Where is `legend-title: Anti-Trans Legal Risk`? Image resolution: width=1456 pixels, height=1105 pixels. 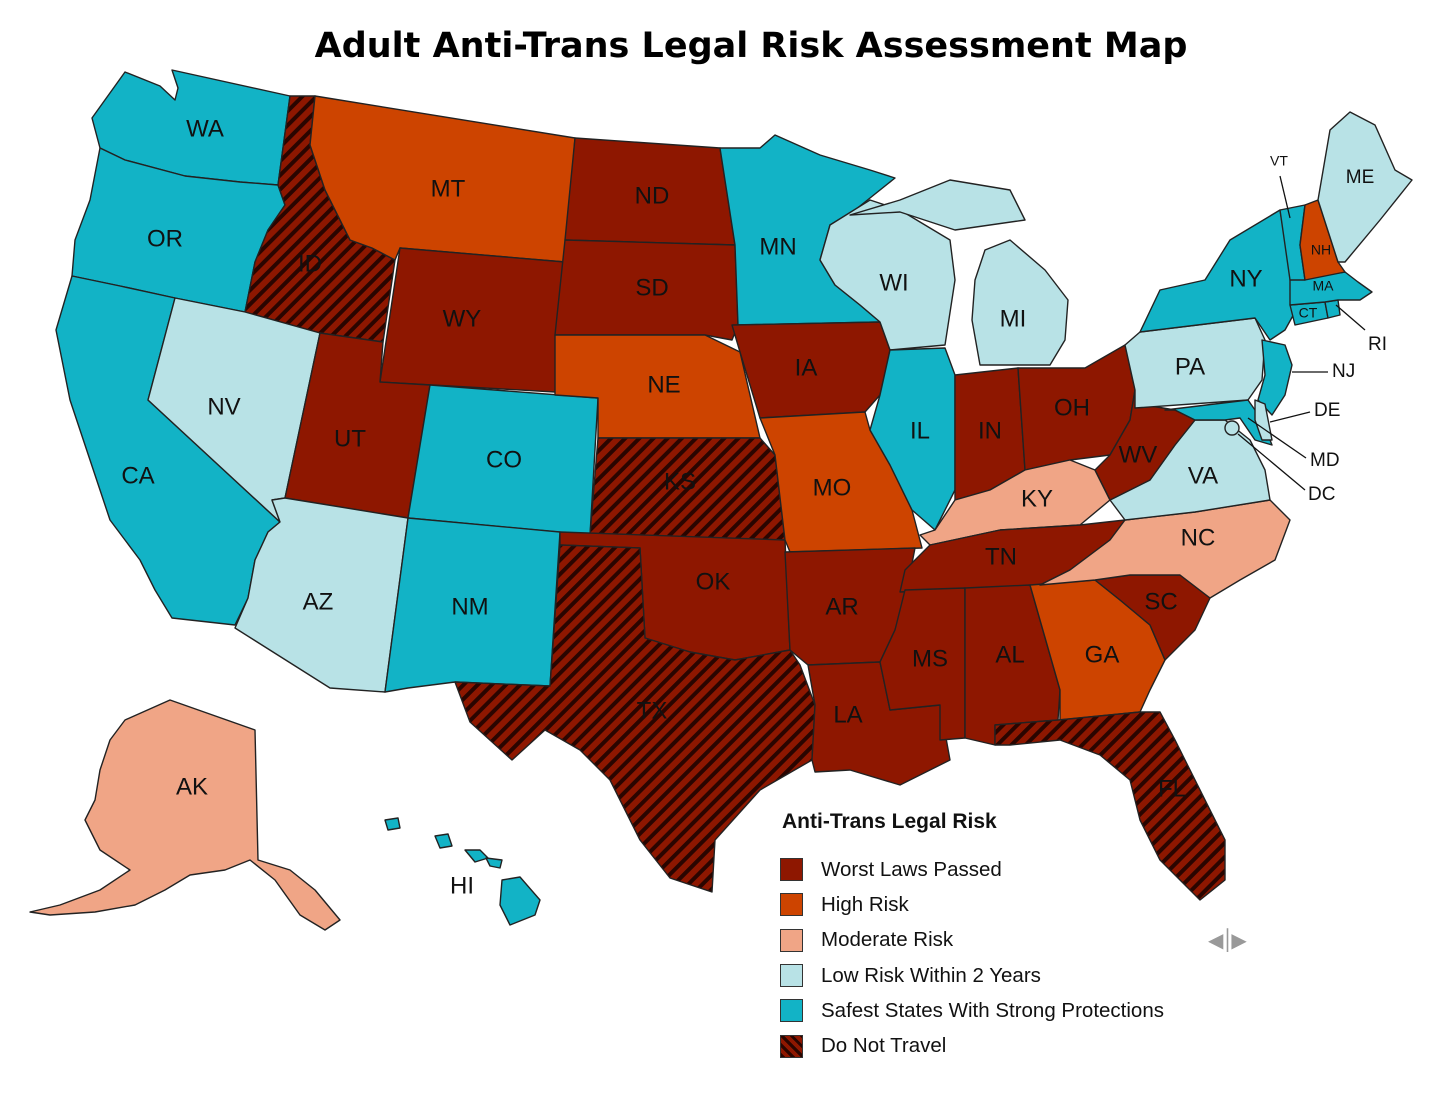
legend-title: Anti-Trans Legal Risk is located at coordinates (889, 821).